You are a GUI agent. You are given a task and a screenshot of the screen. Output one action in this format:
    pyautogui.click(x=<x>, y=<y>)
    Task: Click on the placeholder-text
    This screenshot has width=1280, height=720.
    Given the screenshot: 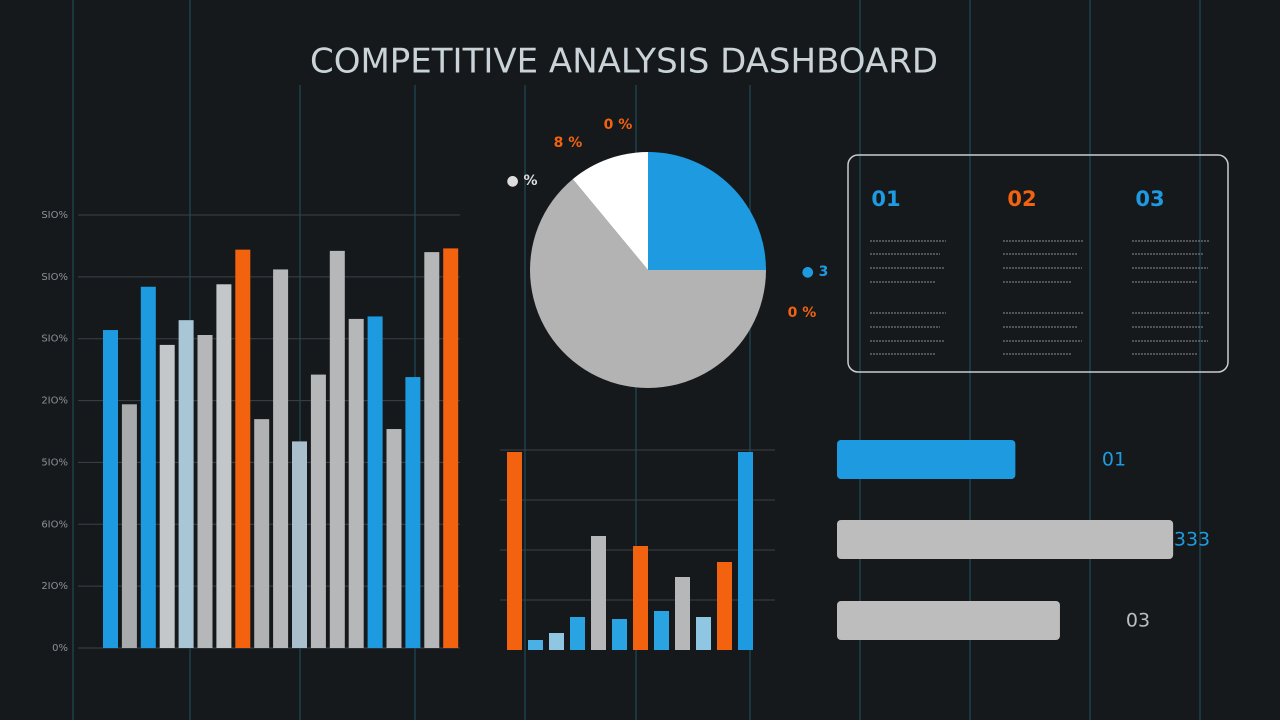 What is the action you would take?
    pyautogui.click(x=1040, y=297)
    